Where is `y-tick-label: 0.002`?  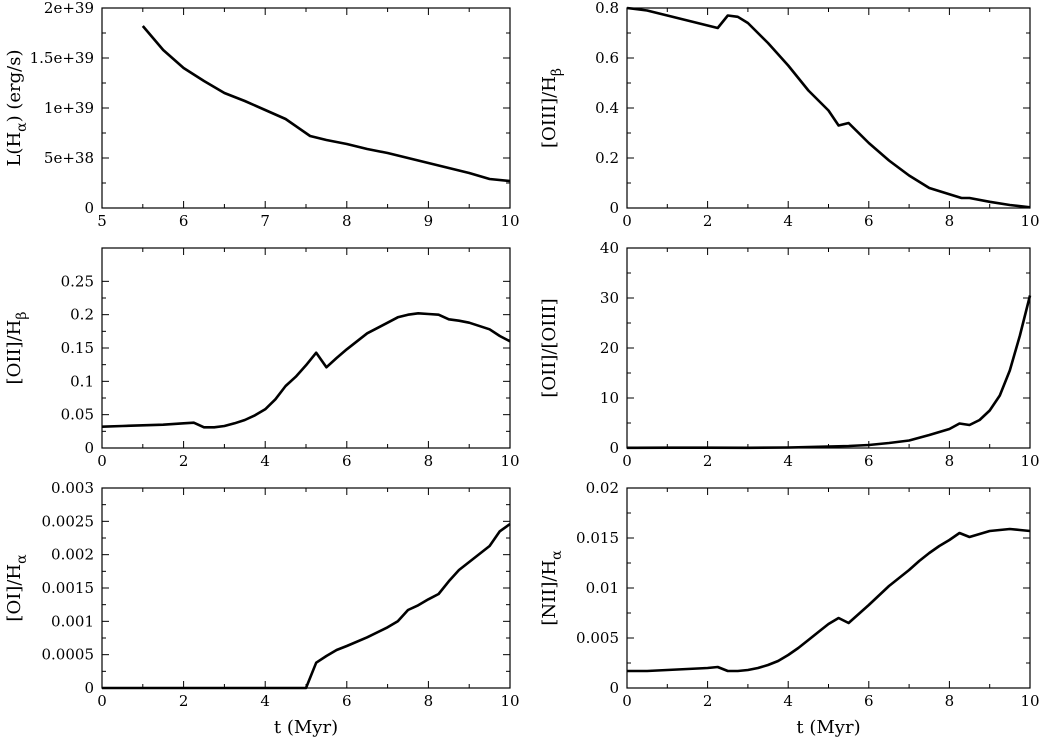 y-tick-label: 0.002 is located at coordinates (72, 555).